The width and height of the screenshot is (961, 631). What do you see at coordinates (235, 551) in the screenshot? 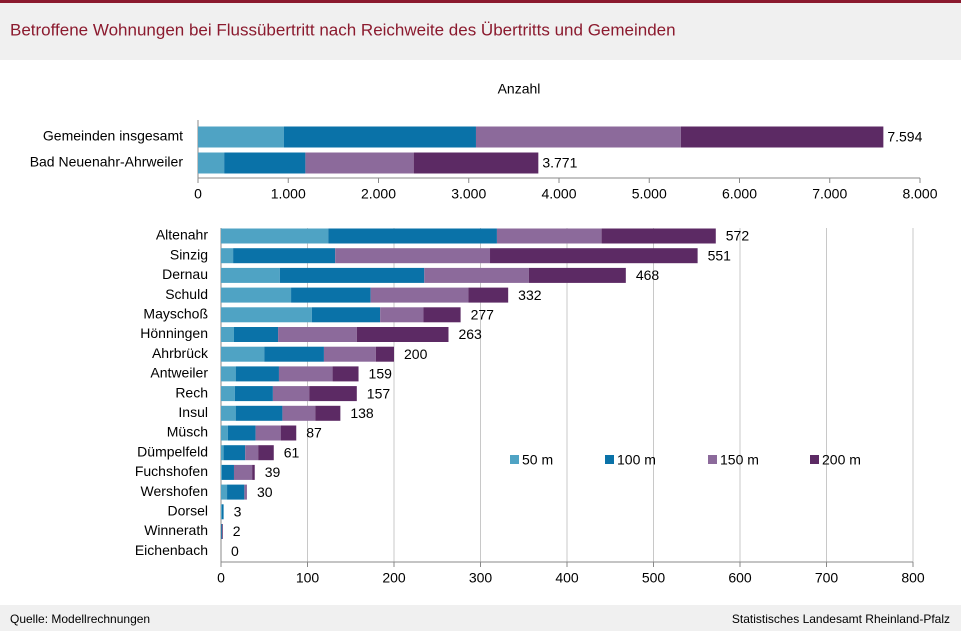
I see `total-label: 0` at bounding box center [235, 551].